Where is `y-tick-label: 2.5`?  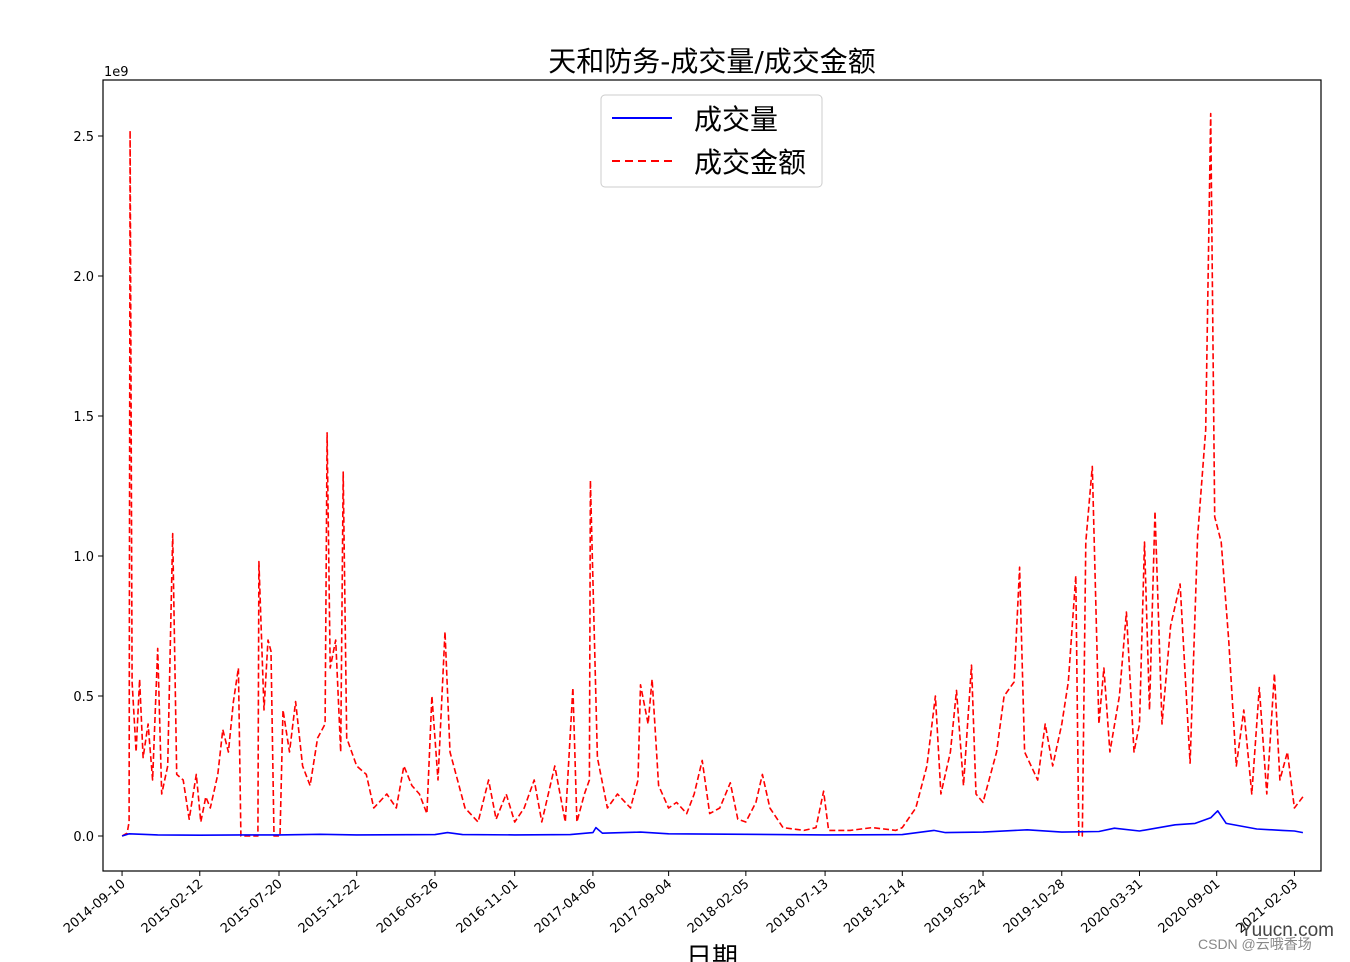 y-tick-label: 2.5 is located at coordinates (83, 137).